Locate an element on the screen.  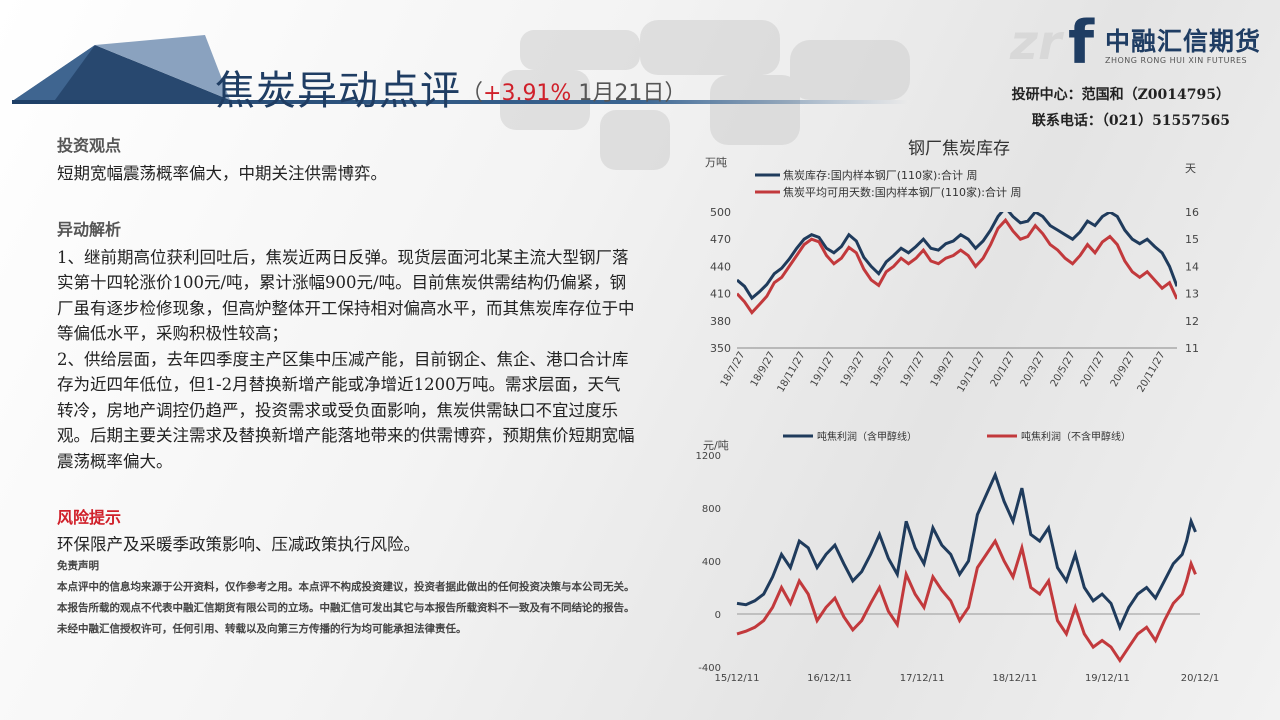
view-heading: 投资观点 is located at coordinates (89, 145).